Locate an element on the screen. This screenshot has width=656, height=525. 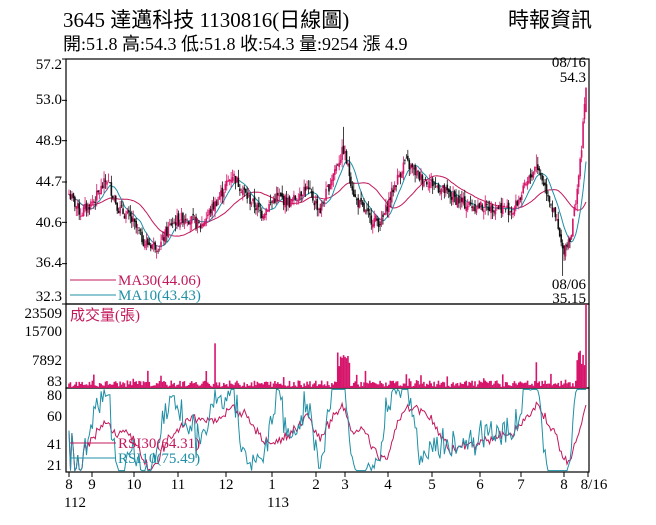
low-date-annotation: 08/06 is located at coordinates (569, 285).